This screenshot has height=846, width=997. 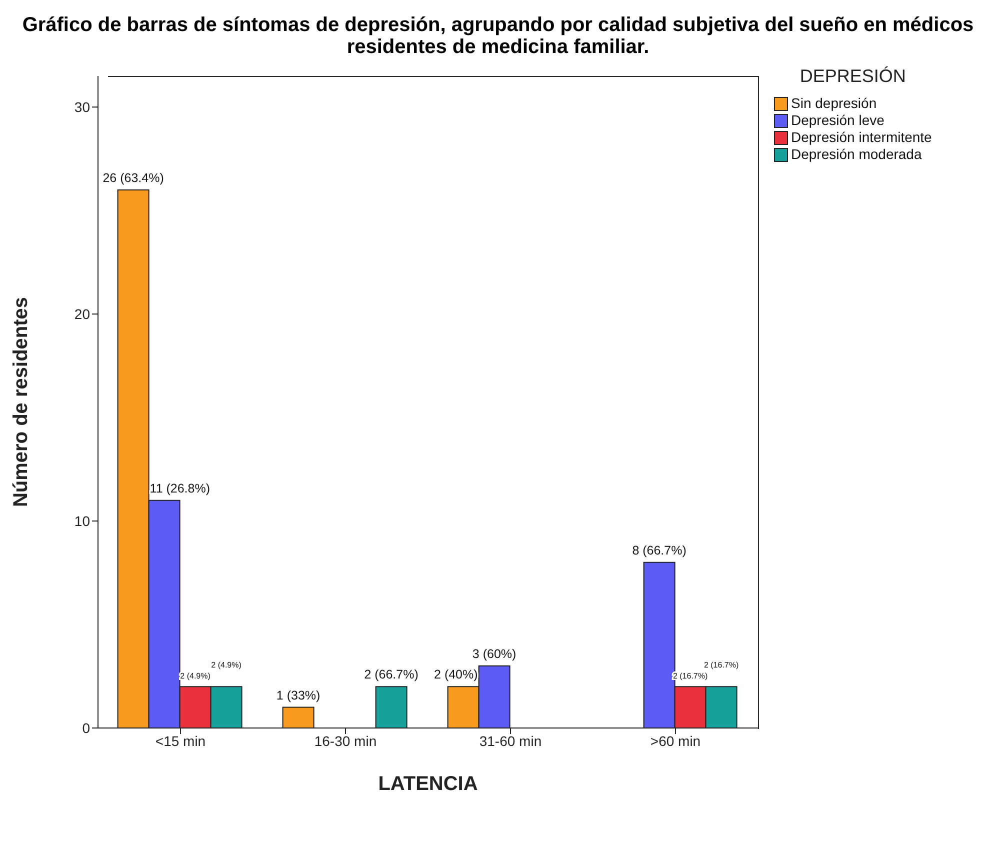 I want to click on y-tick-label: 10, so click(x=82, y=520).